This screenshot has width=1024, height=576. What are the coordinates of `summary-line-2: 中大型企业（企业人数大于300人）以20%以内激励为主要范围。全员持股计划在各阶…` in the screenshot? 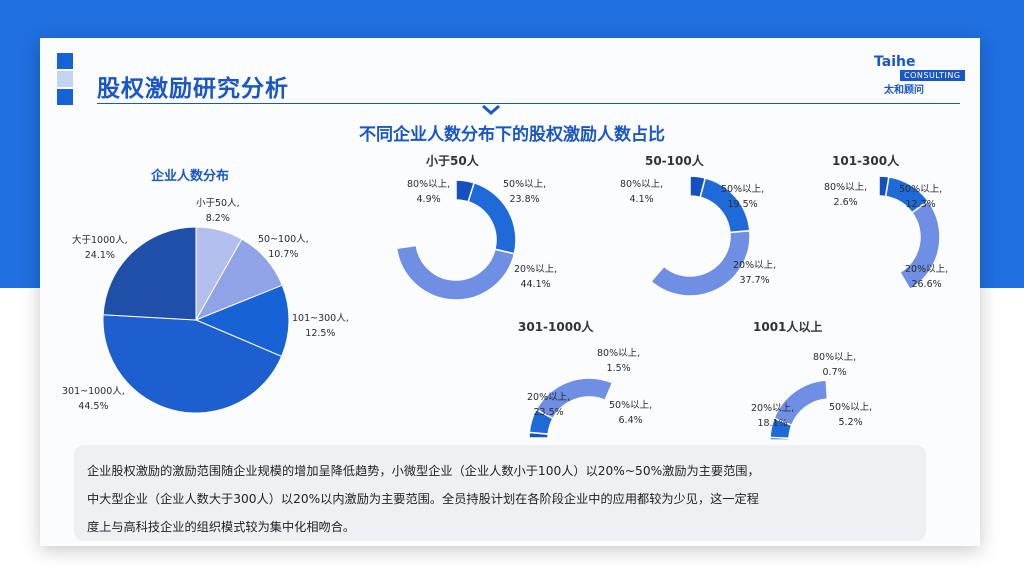 It's located at (423, 499).